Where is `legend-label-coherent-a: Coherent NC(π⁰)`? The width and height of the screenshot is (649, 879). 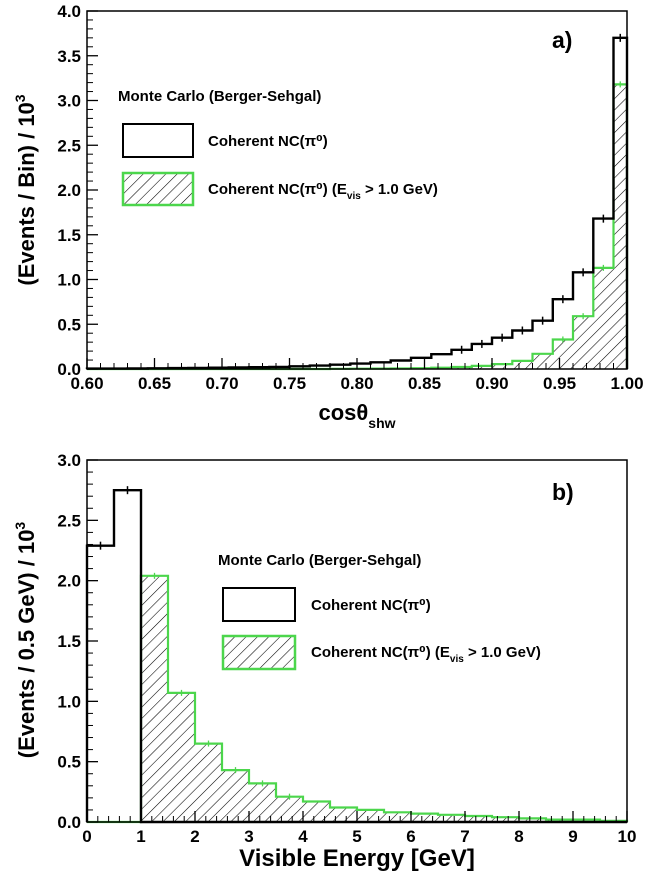
legend-label-coherent-a: Coherent NC(π⁰) is located at coordinates (268, 141).